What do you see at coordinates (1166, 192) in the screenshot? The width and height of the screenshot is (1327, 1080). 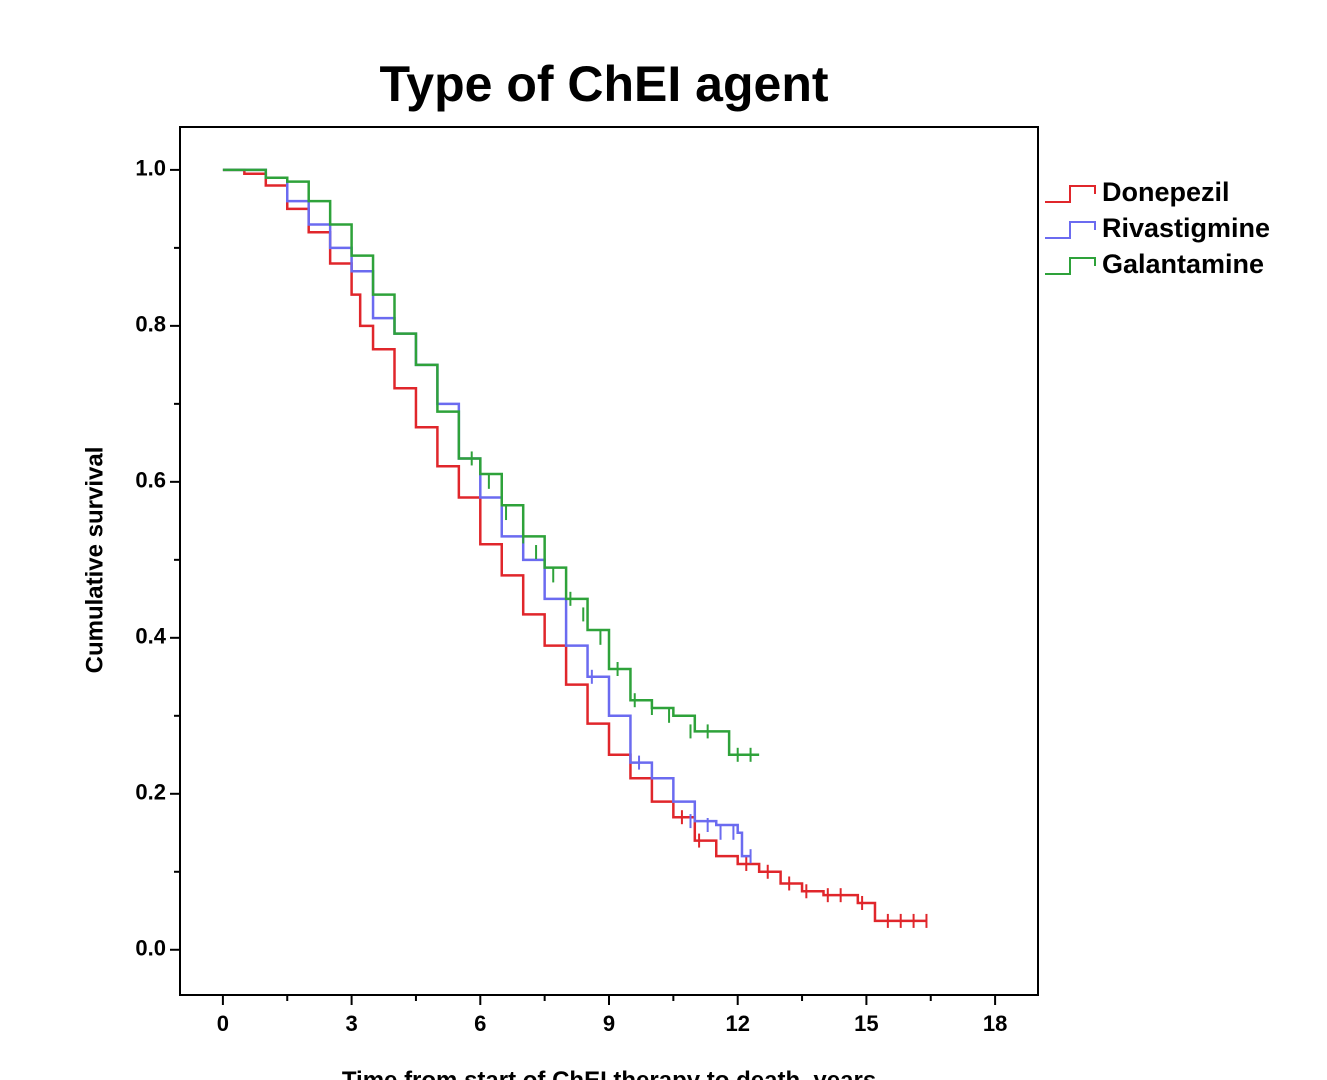 I see `legend-label: Donepezil` at bounding box center [1166, 192].